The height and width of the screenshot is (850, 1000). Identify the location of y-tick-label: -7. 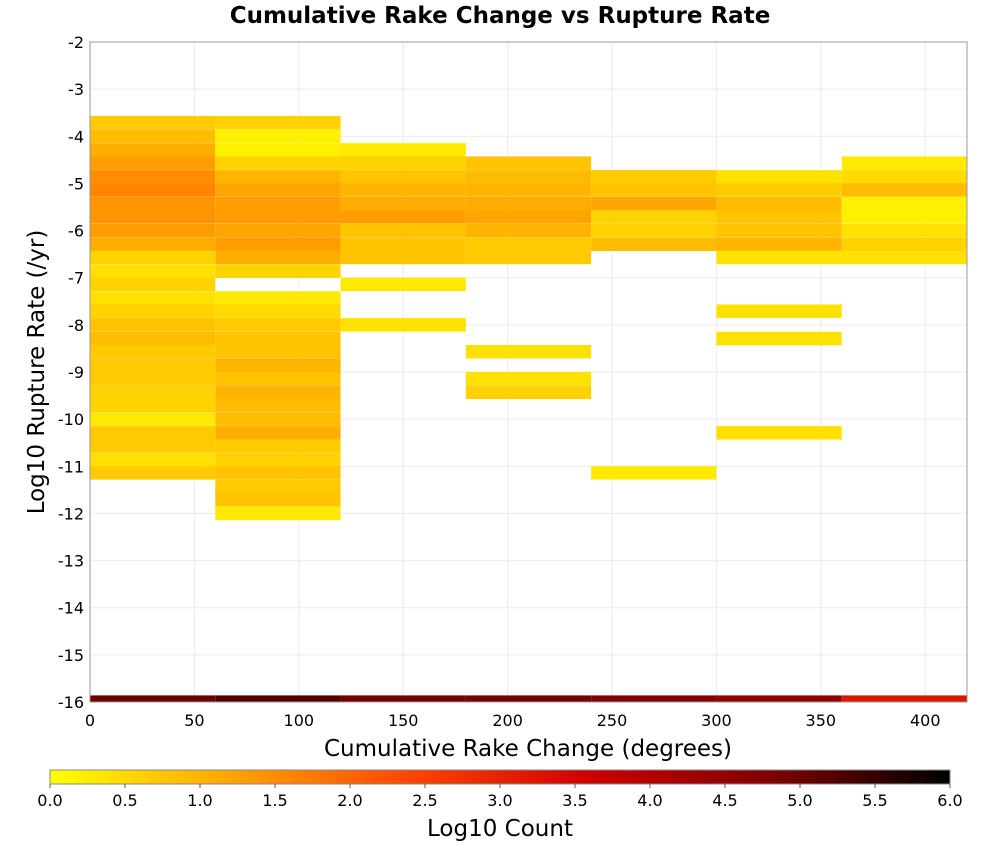
(76, 278).